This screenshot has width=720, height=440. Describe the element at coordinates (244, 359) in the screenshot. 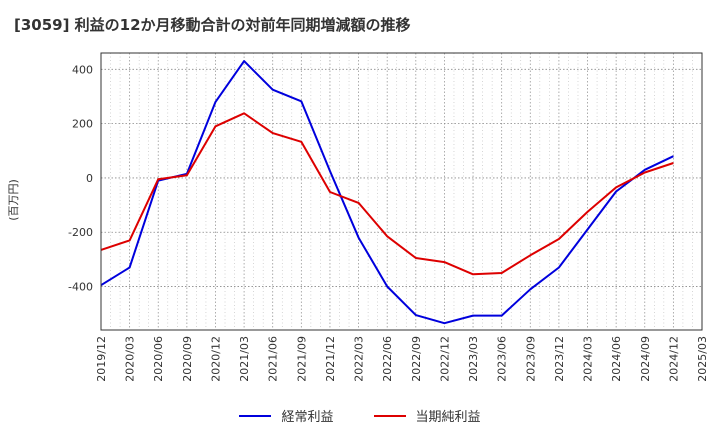

I see `x-tick-label: 2021/03` at that location.